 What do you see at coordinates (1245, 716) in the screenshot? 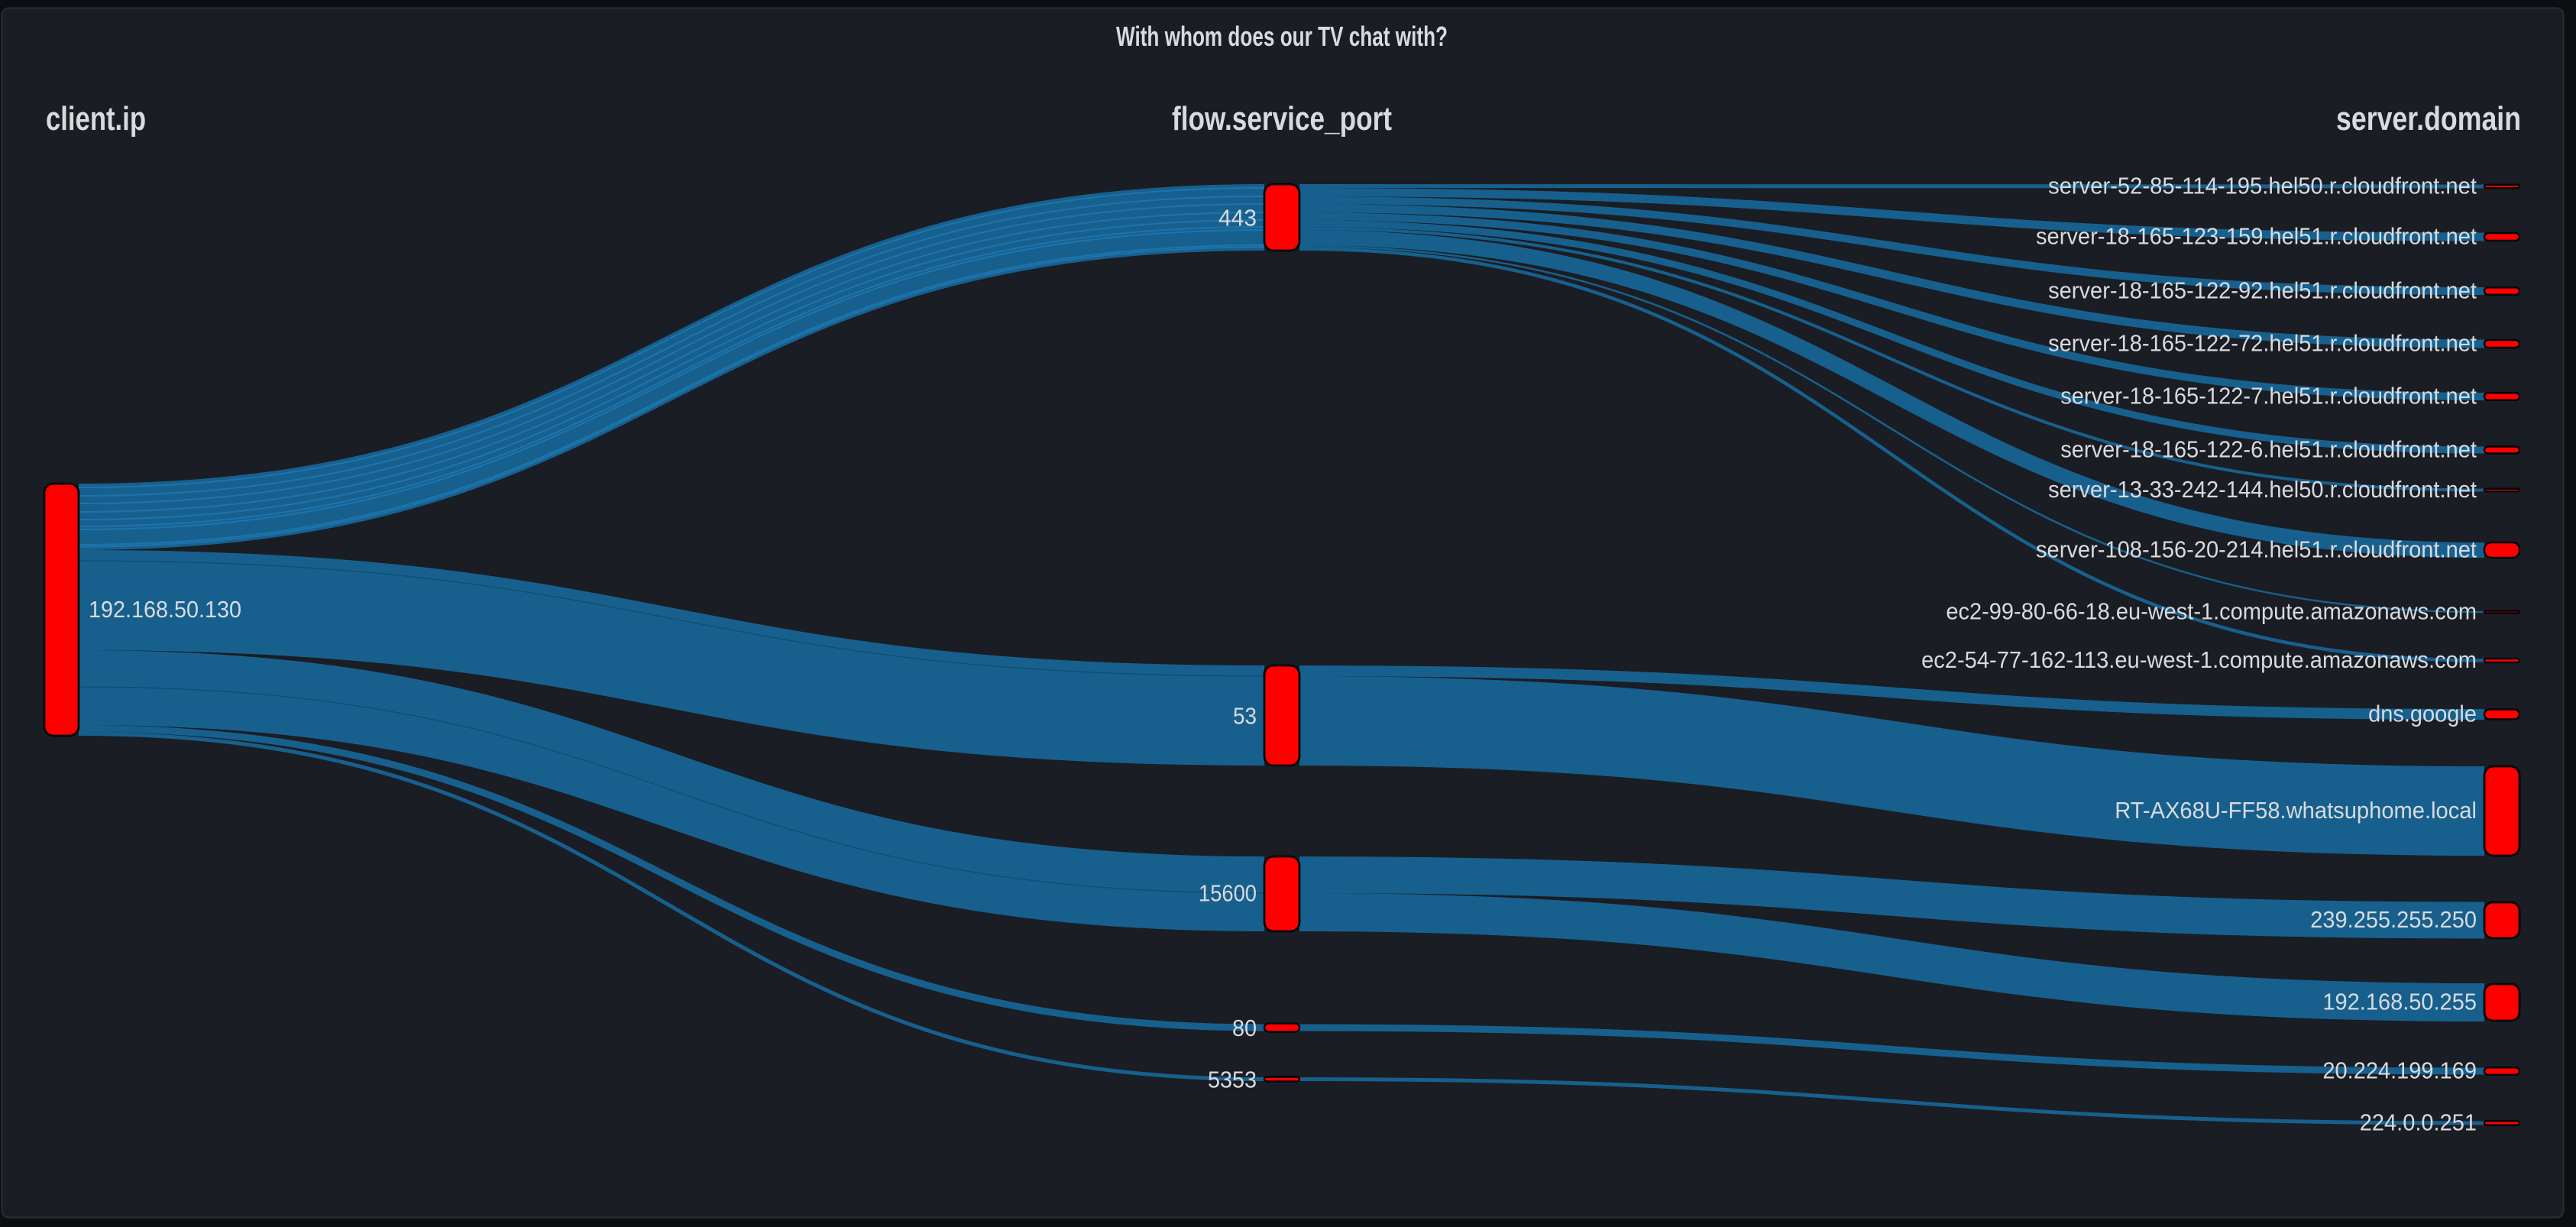
I see `svg-text: 53` at bounding box center [1245, 716].